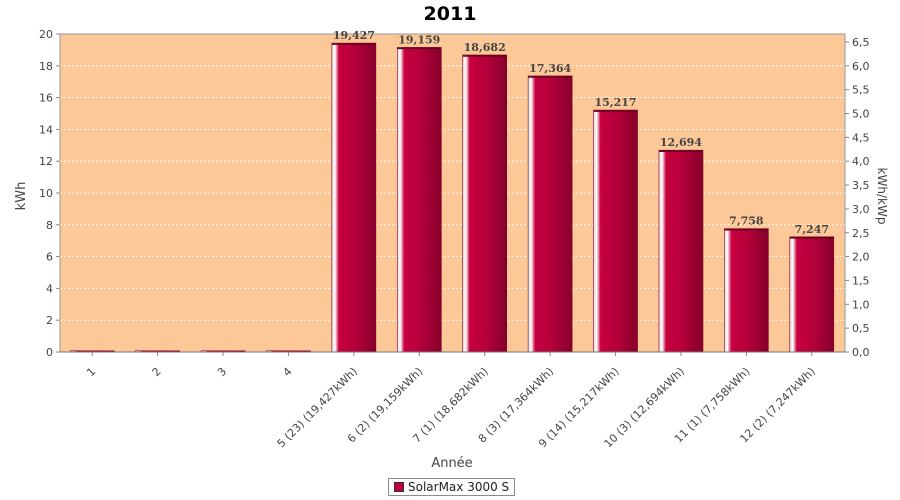 The width and height of the screenshot is (900, 500). Describe the element at coordinates (49, 320) in the screenshot. I see `y-tick-label: 2` at that location.